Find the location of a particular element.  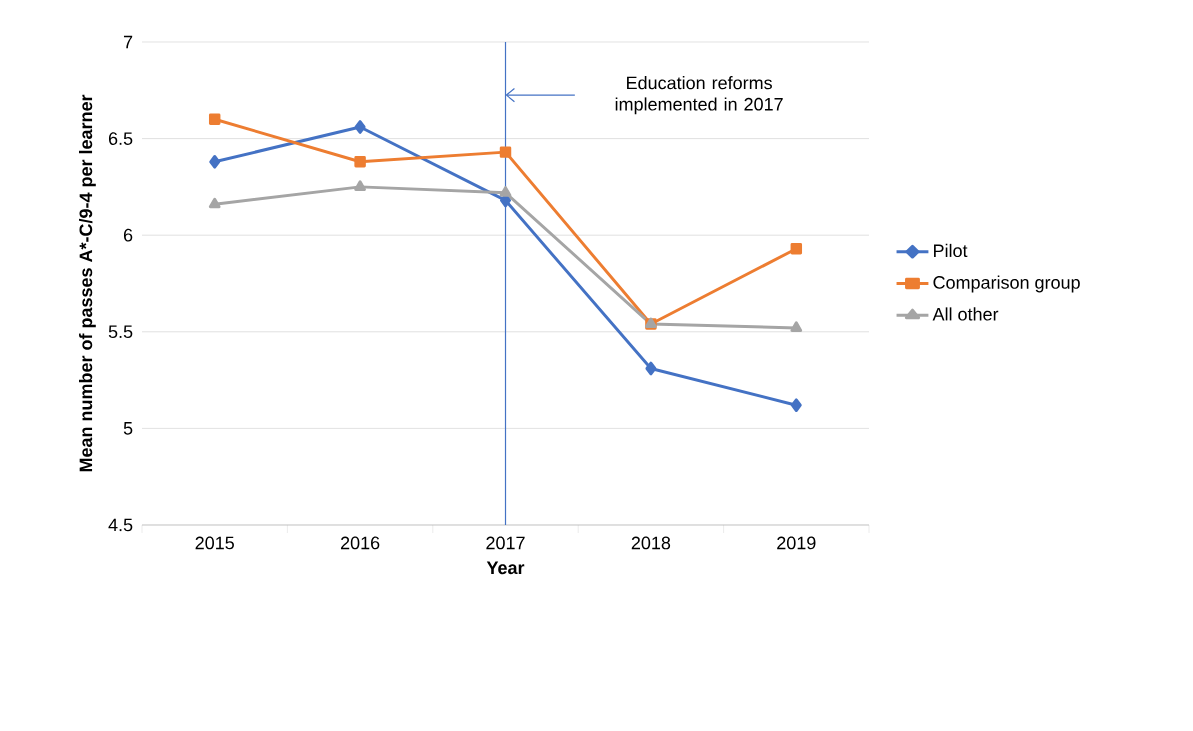

y-tick-label: 7 is located at coordinates (128, 42).